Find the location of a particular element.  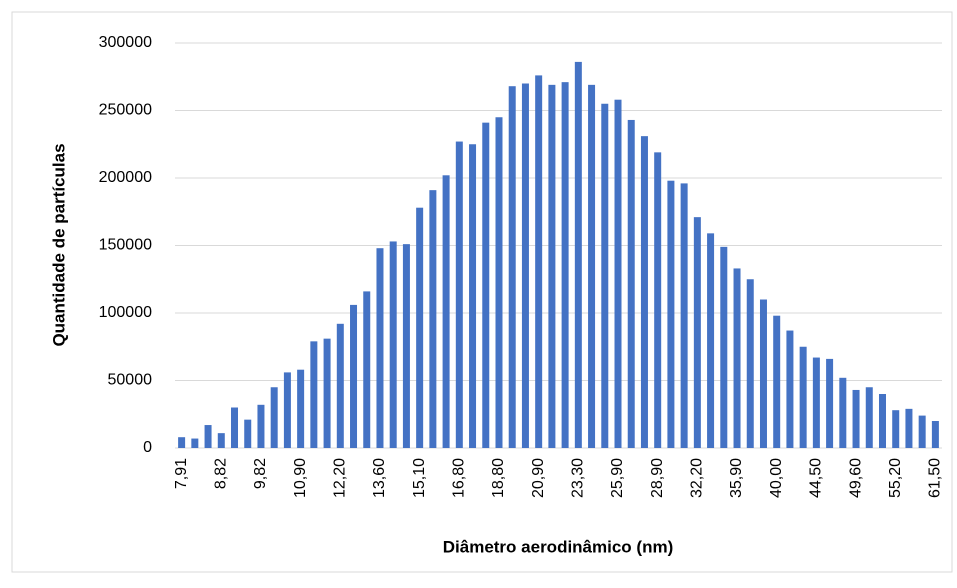

y-tick-label: 0 is located at coordinates (147, 447).